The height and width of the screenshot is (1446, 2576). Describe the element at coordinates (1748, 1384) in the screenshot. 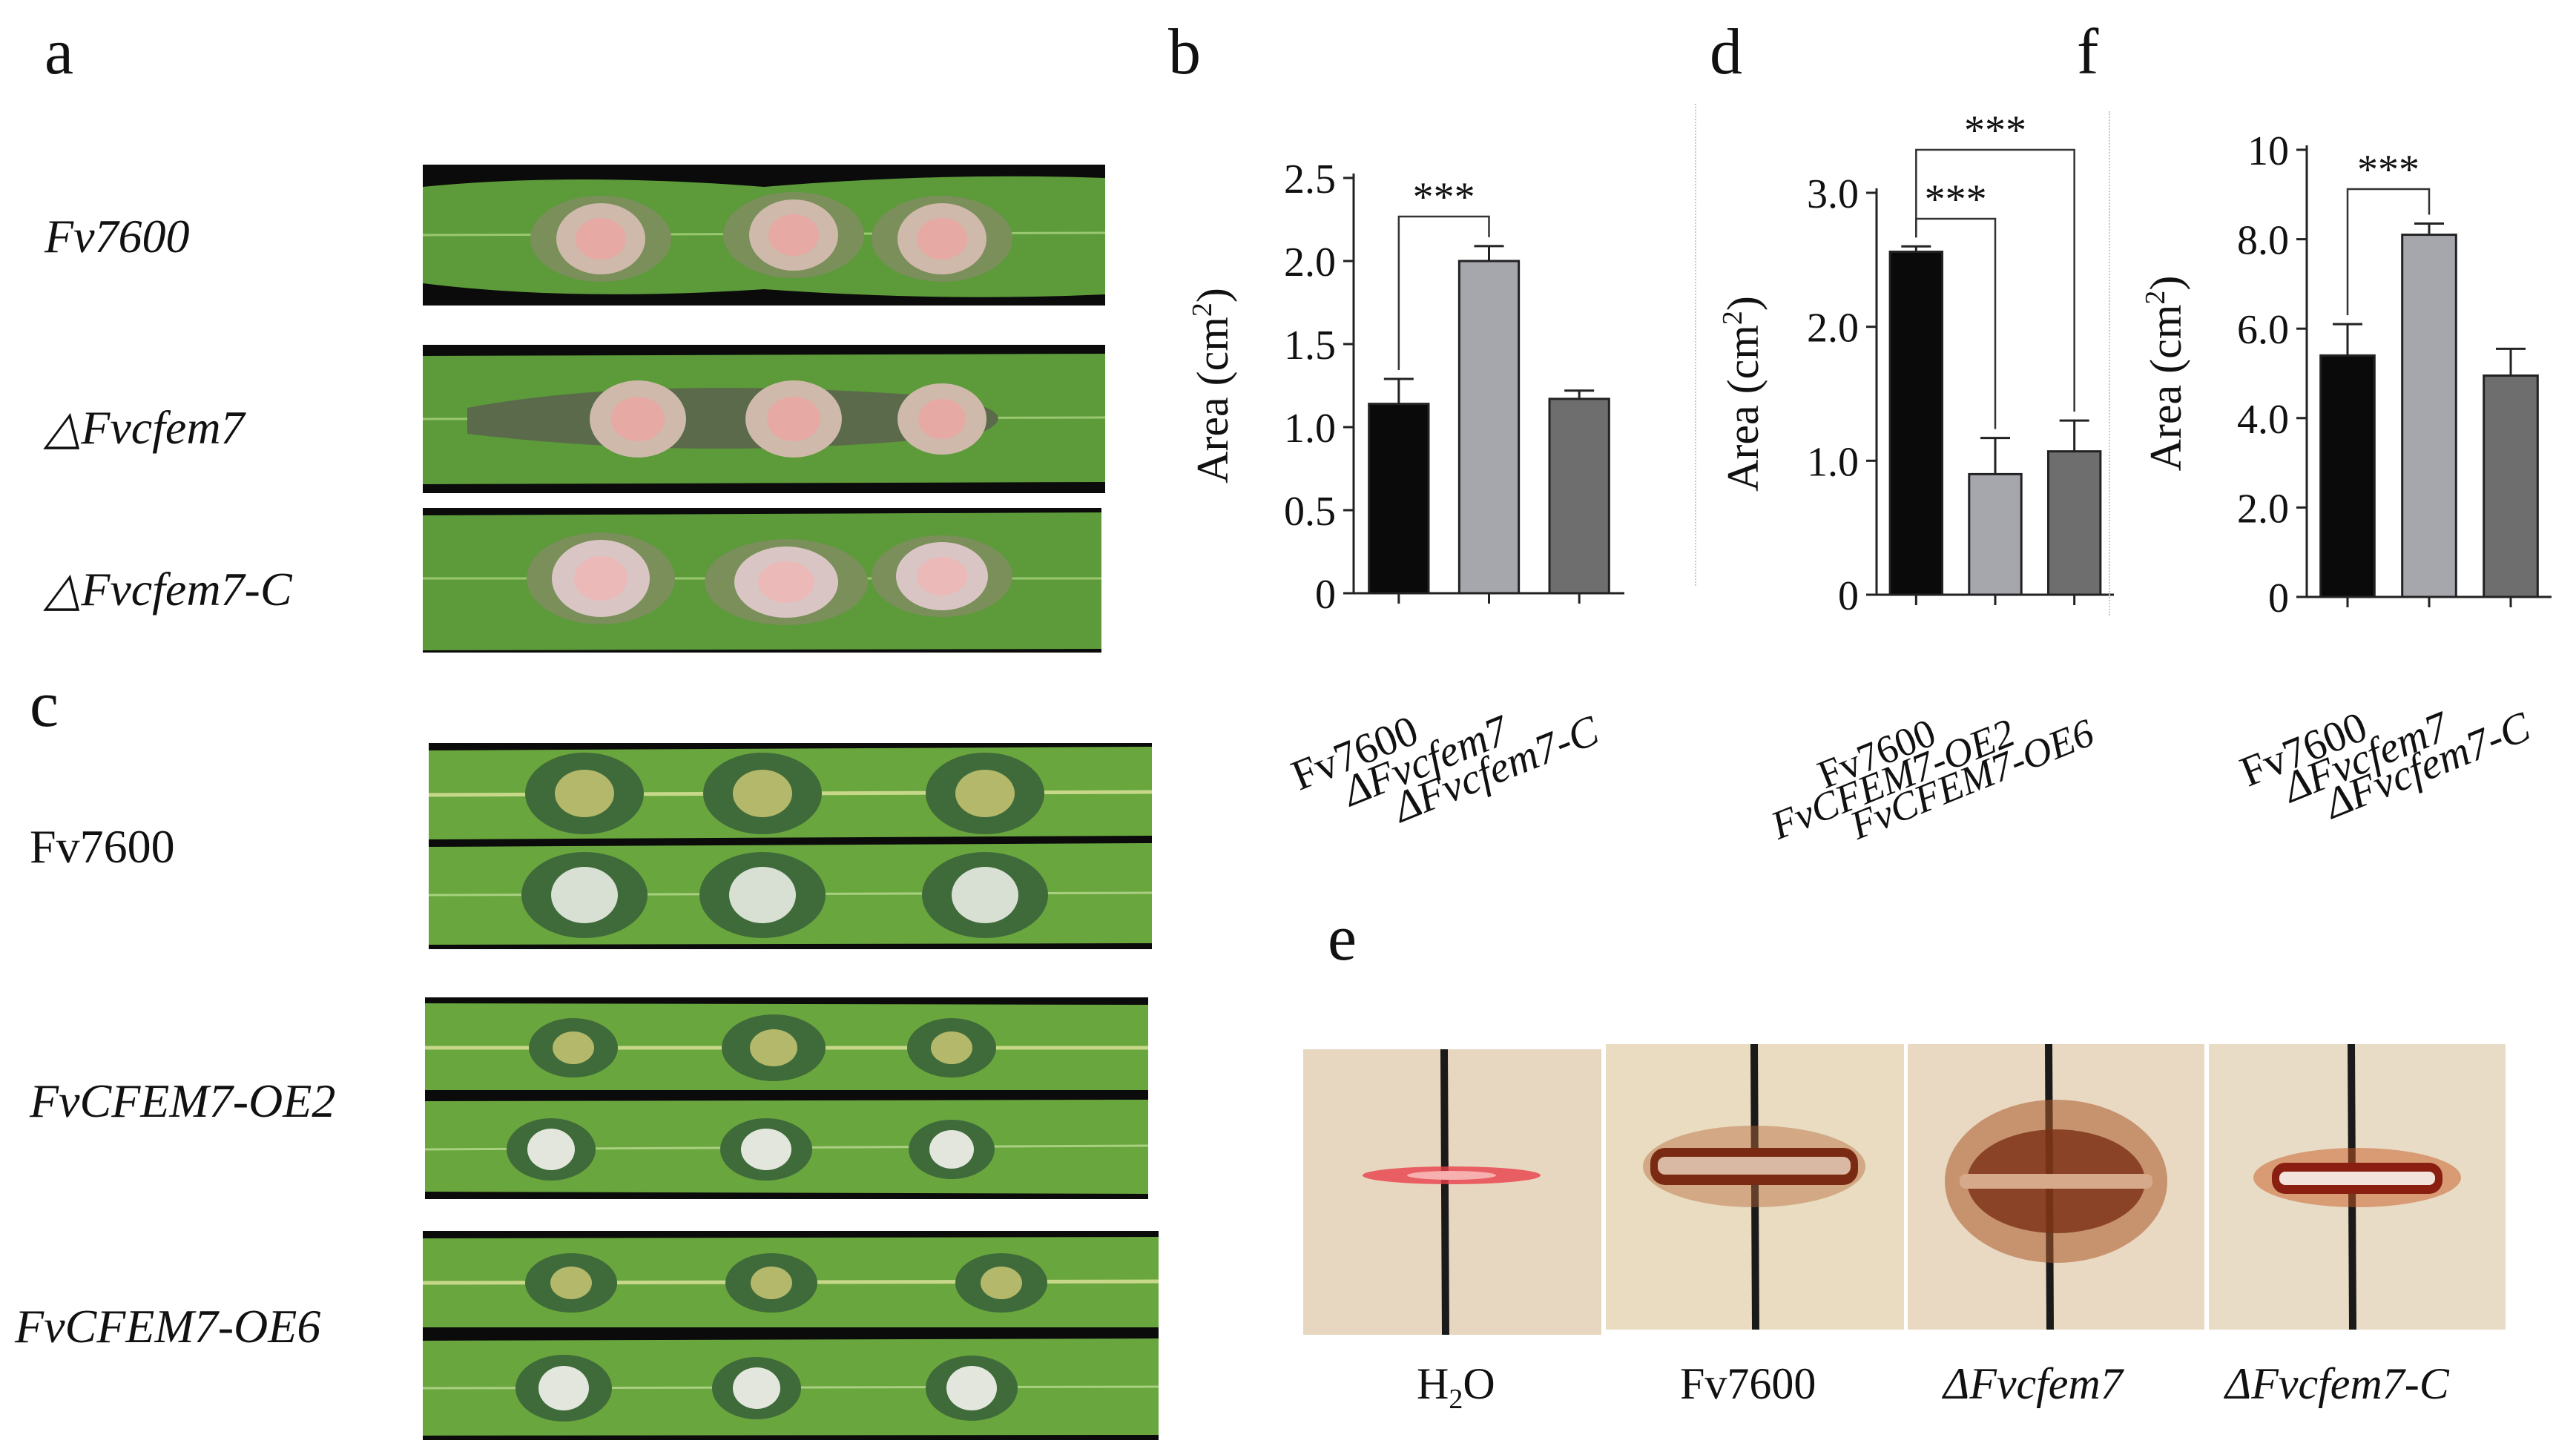

I see `caption-fv7600-e: Fv7600` at that location.